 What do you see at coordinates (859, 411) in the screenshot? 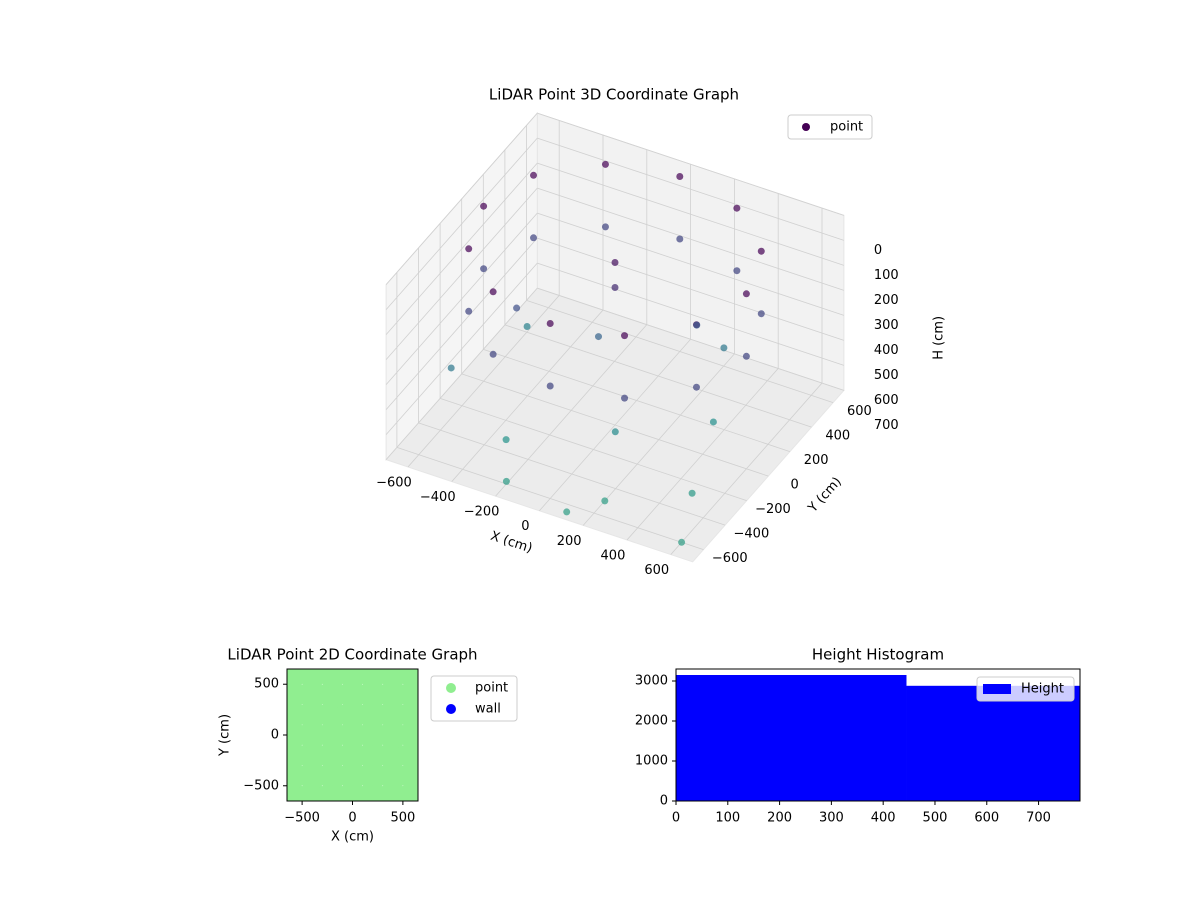
I see `y-tick-label: 600` at bounding box center [859, 411].